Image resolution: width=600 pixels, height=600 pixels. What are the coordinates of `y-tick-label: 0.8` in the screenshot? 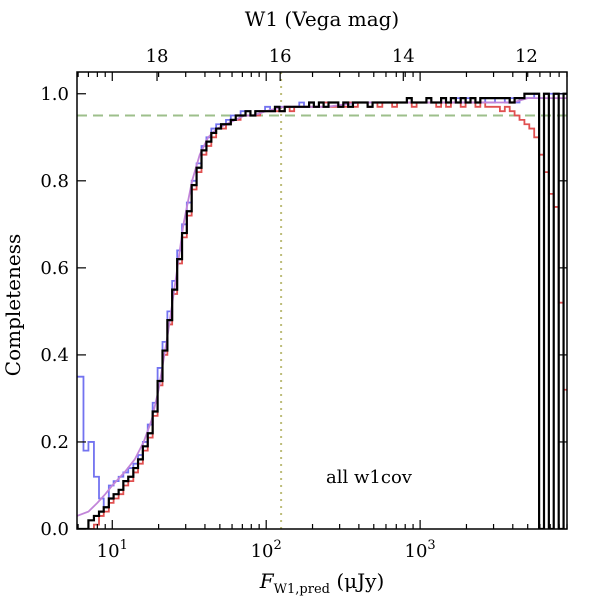 It's located at (54, 181).